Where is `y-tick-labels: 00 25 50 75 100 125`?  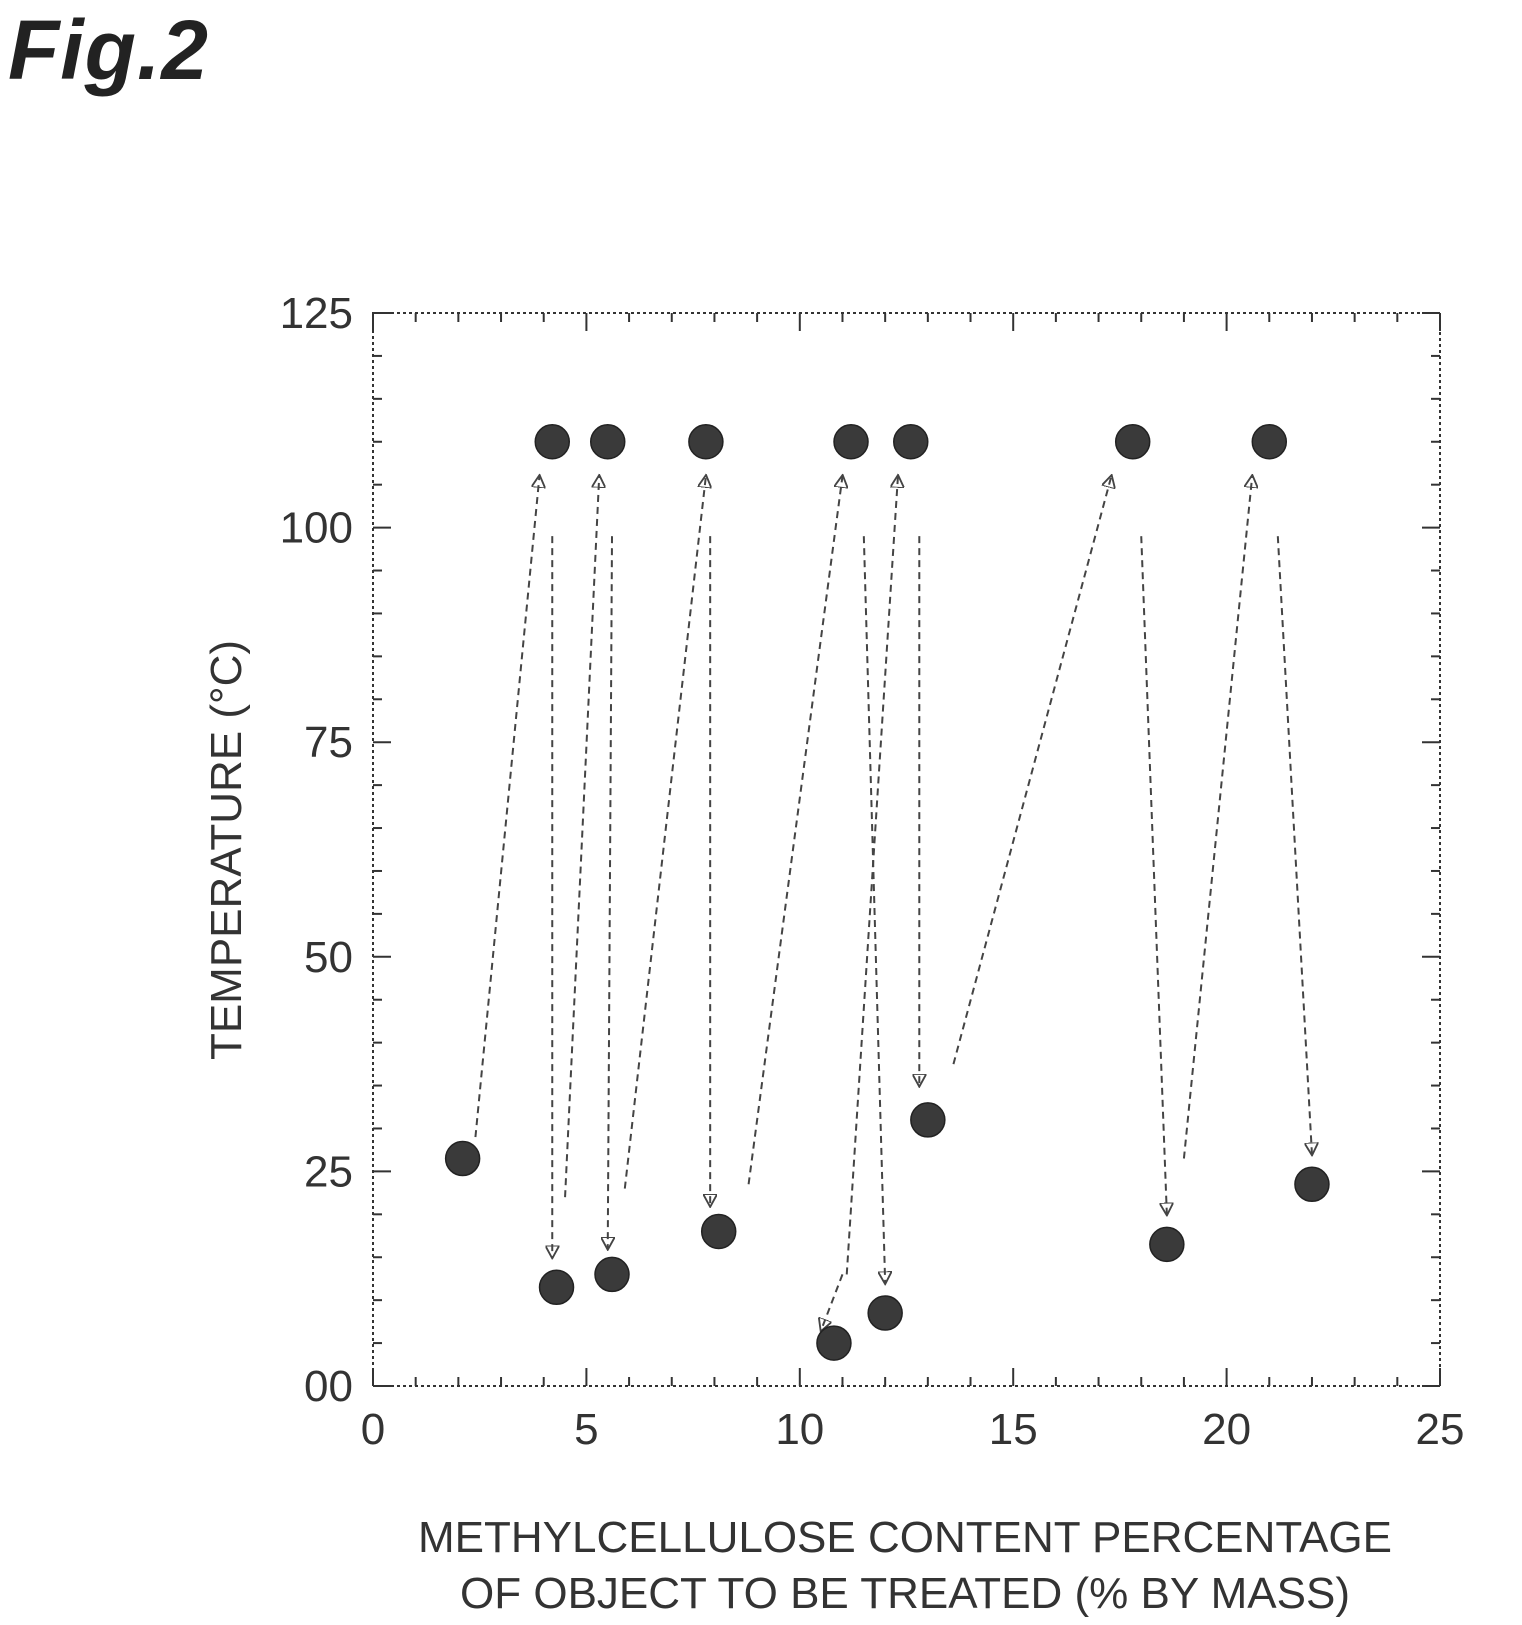
y-tick-labels: 00 25 50 75 100 125 is located at coordinates (316, 850).